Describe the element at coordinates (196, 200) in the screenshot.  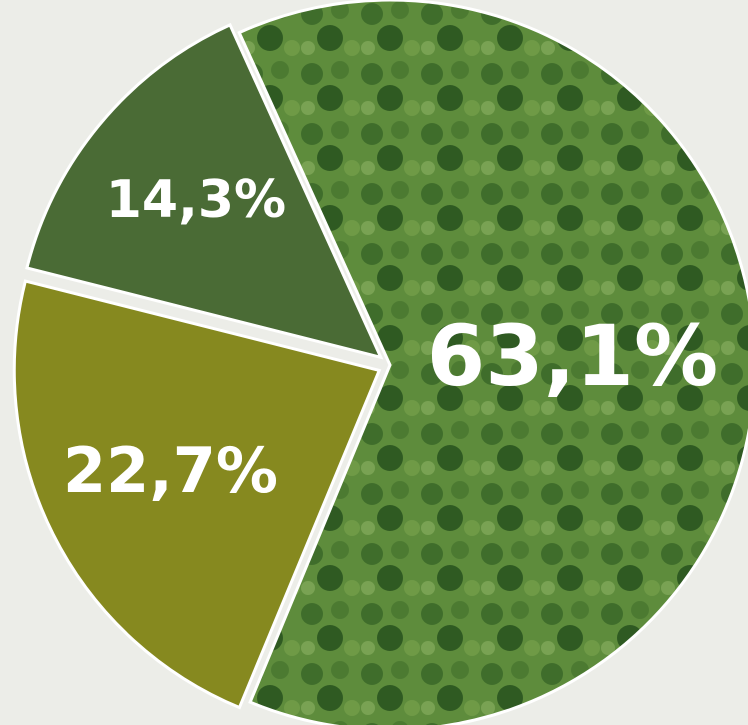
I see `value-label: 14,3%` at that location.